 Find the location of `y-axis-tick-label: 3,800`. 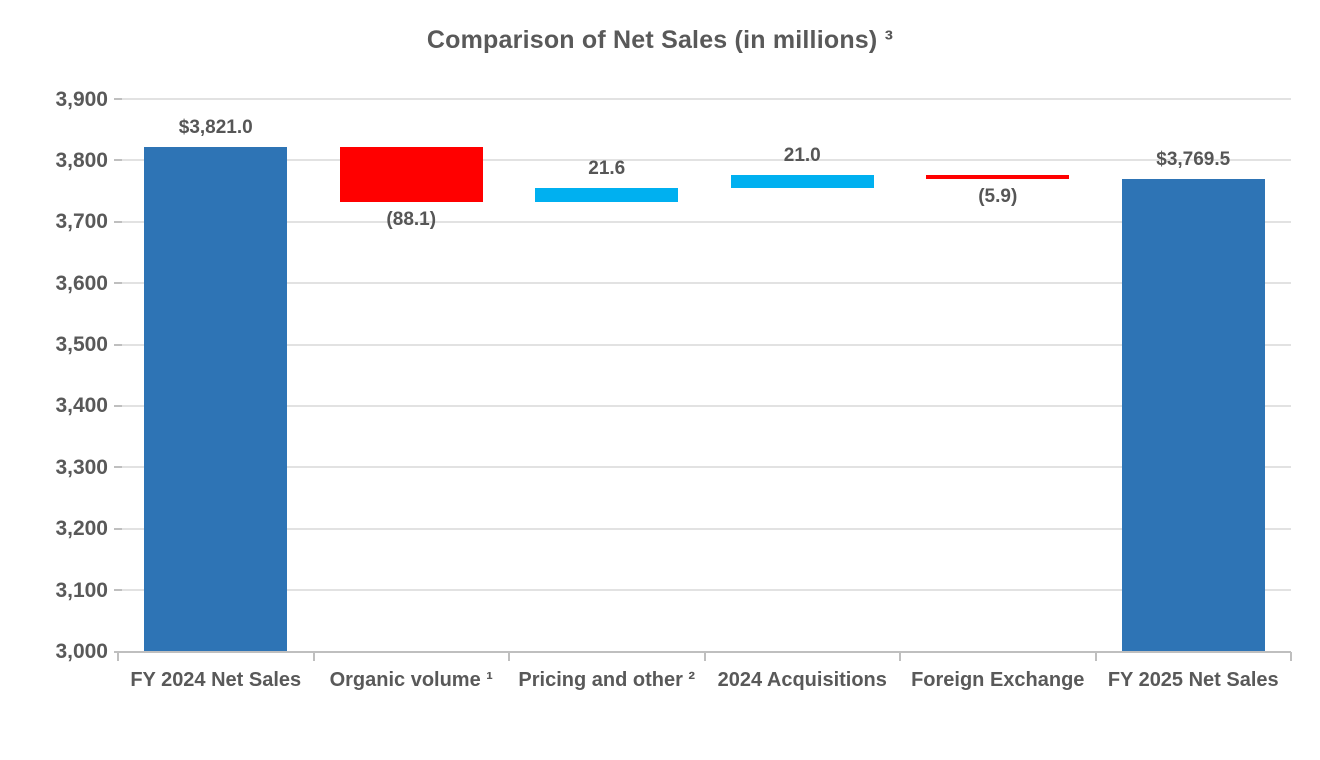

y-axis-tick-label: 3,800 is located at coordinates (81, 160).